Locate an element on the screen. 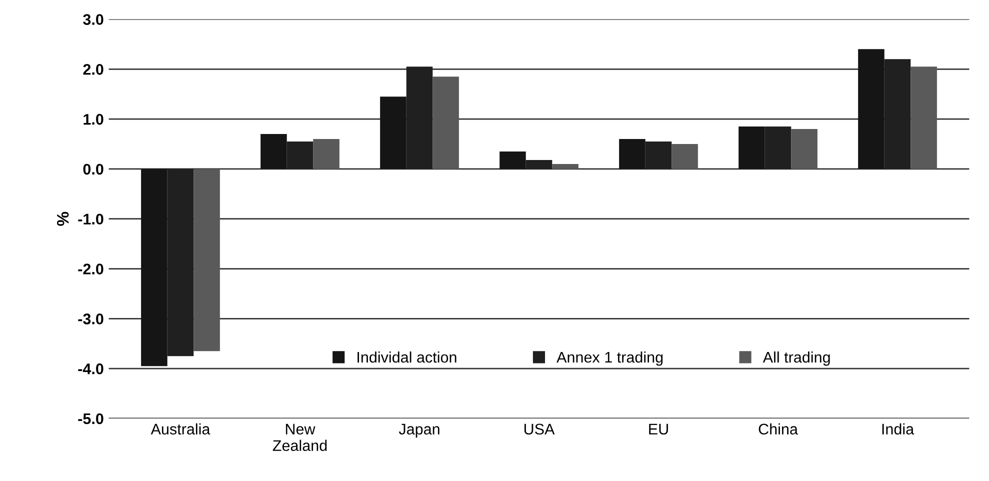  x-tick-label: China is located at coordinates (778, 429).